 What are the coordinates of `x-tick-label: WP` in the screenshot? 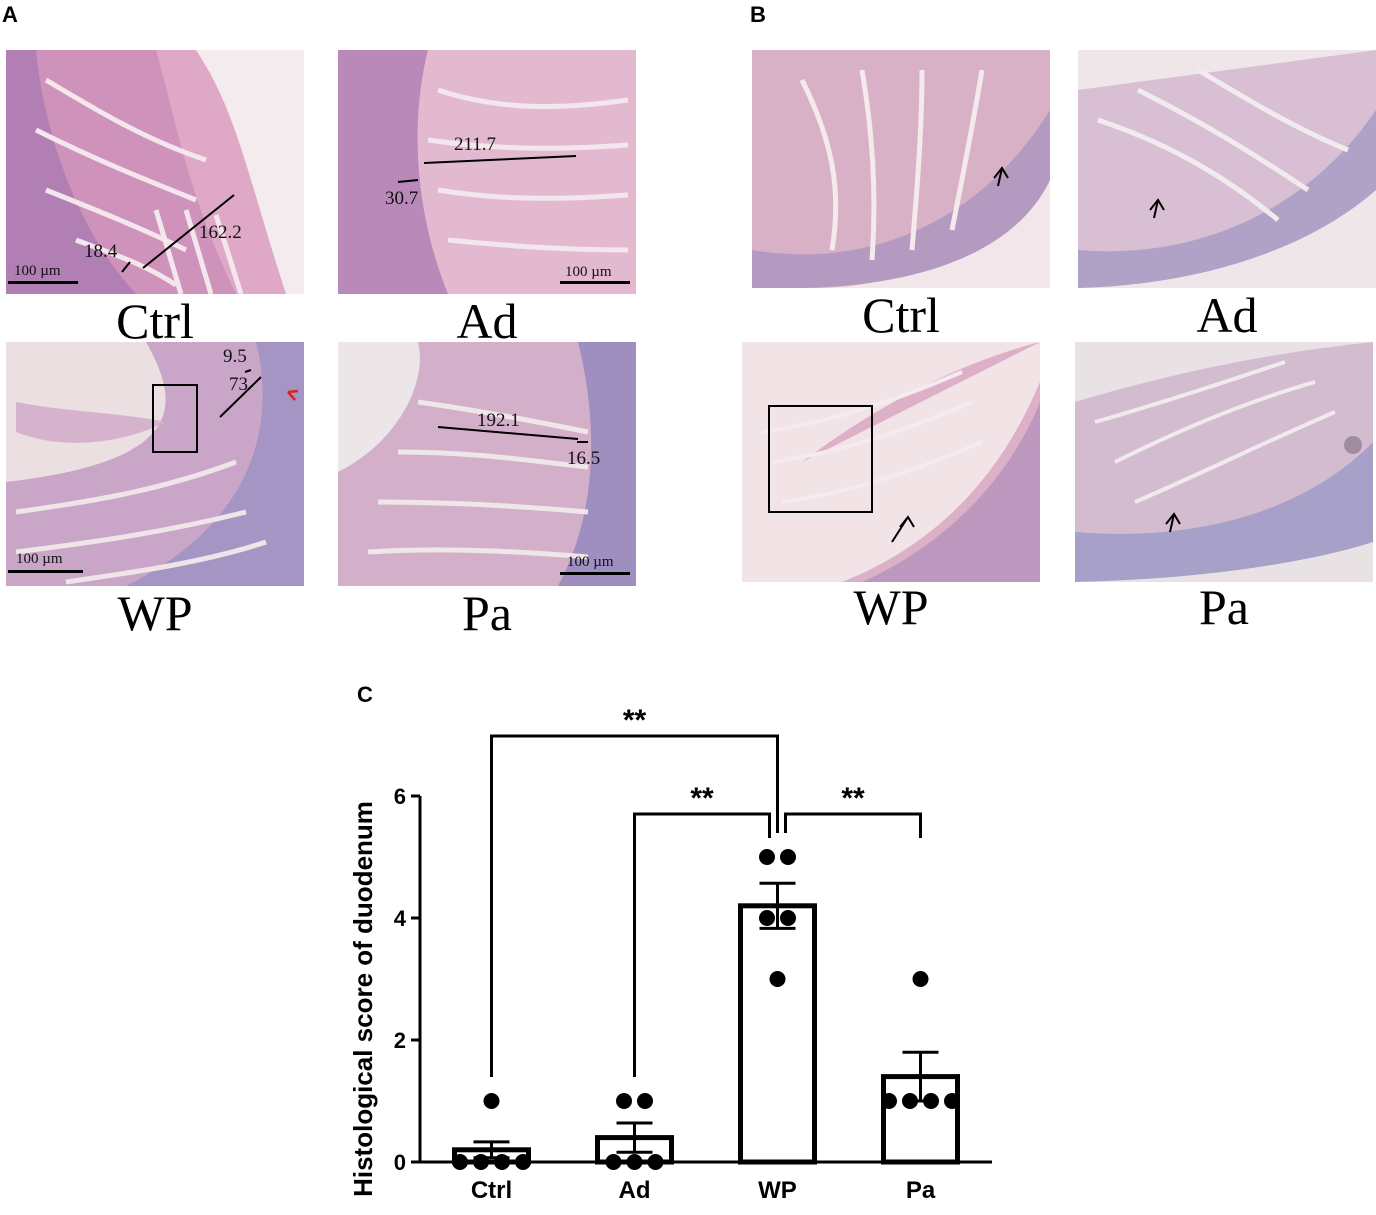 It's located at (777, 1190).